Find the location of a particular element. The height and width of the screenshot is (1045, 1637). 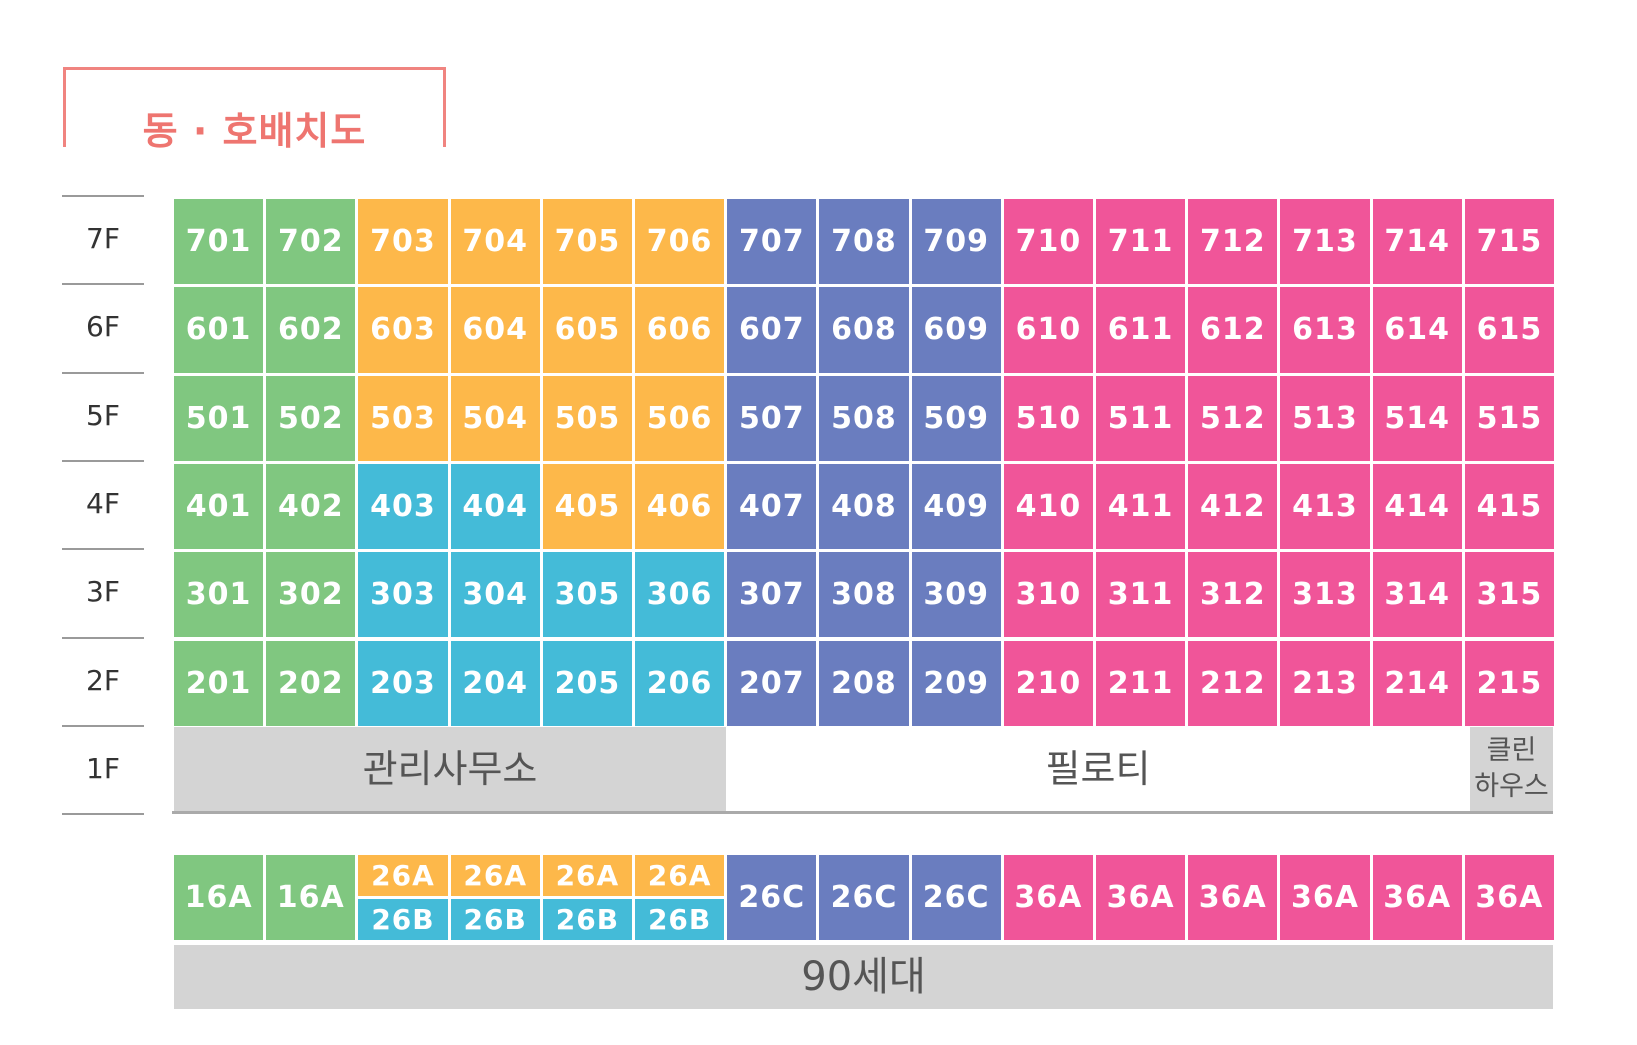

unit-cell: 615 is located at coordinates (1509, 330).